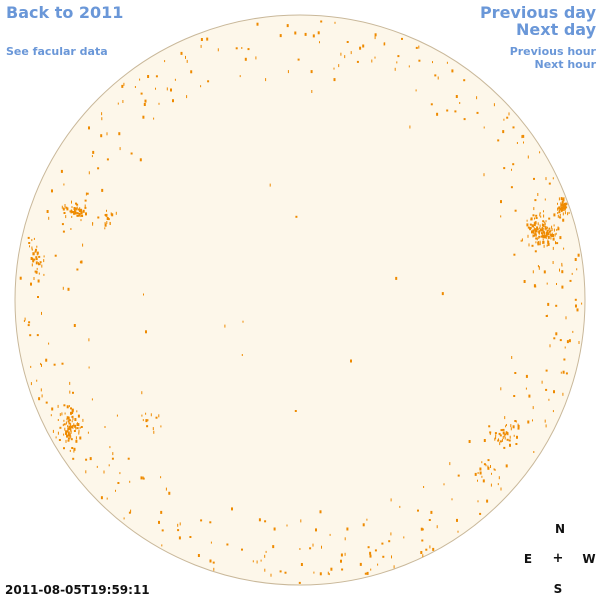 This screenshot has width=600, height=600. What do you see at coordinates (556, 29) in the screenshot?
I see `next-day-link: Next day` at bounding box center [556, 29].